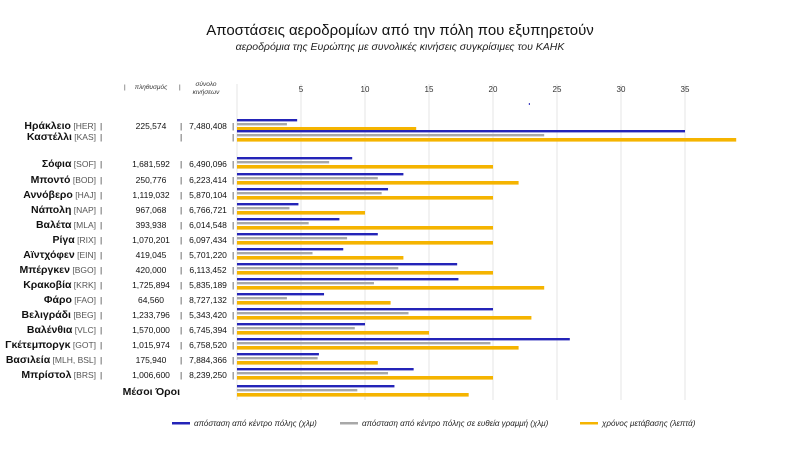 This screenshot has width=800, height=450. What do you see at coordinates (151, 180) in the screenshot?
I see `population-value: 250,776` at bounding box center [151, 180].